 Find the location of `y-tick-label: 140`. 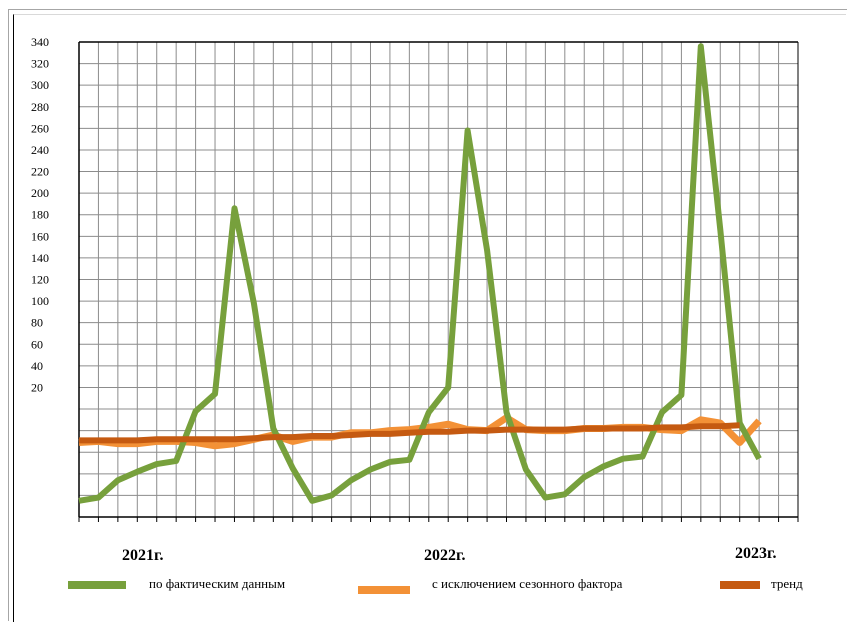

y-tick-label: 140 is located at coordinates (40, 258).